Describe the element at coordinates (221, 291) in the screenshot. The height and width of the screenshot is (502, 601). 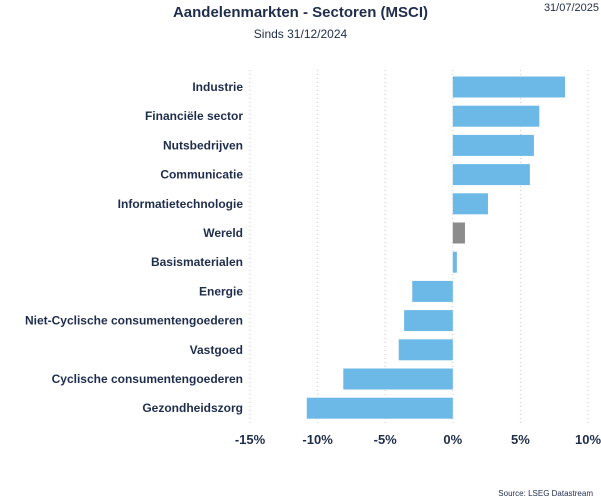
I see `category-label: Energie` at that location.